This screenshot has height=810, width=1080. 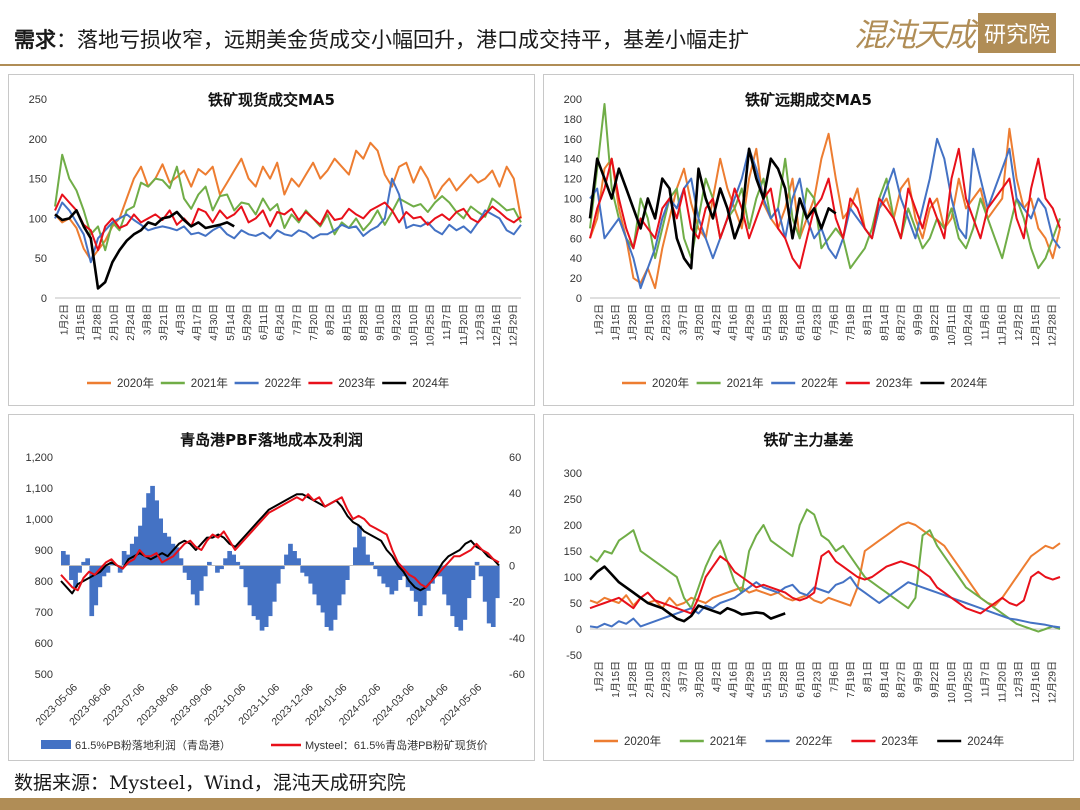 I want to click on x-tick-label: 3月7日, so click(x=683, y=676).